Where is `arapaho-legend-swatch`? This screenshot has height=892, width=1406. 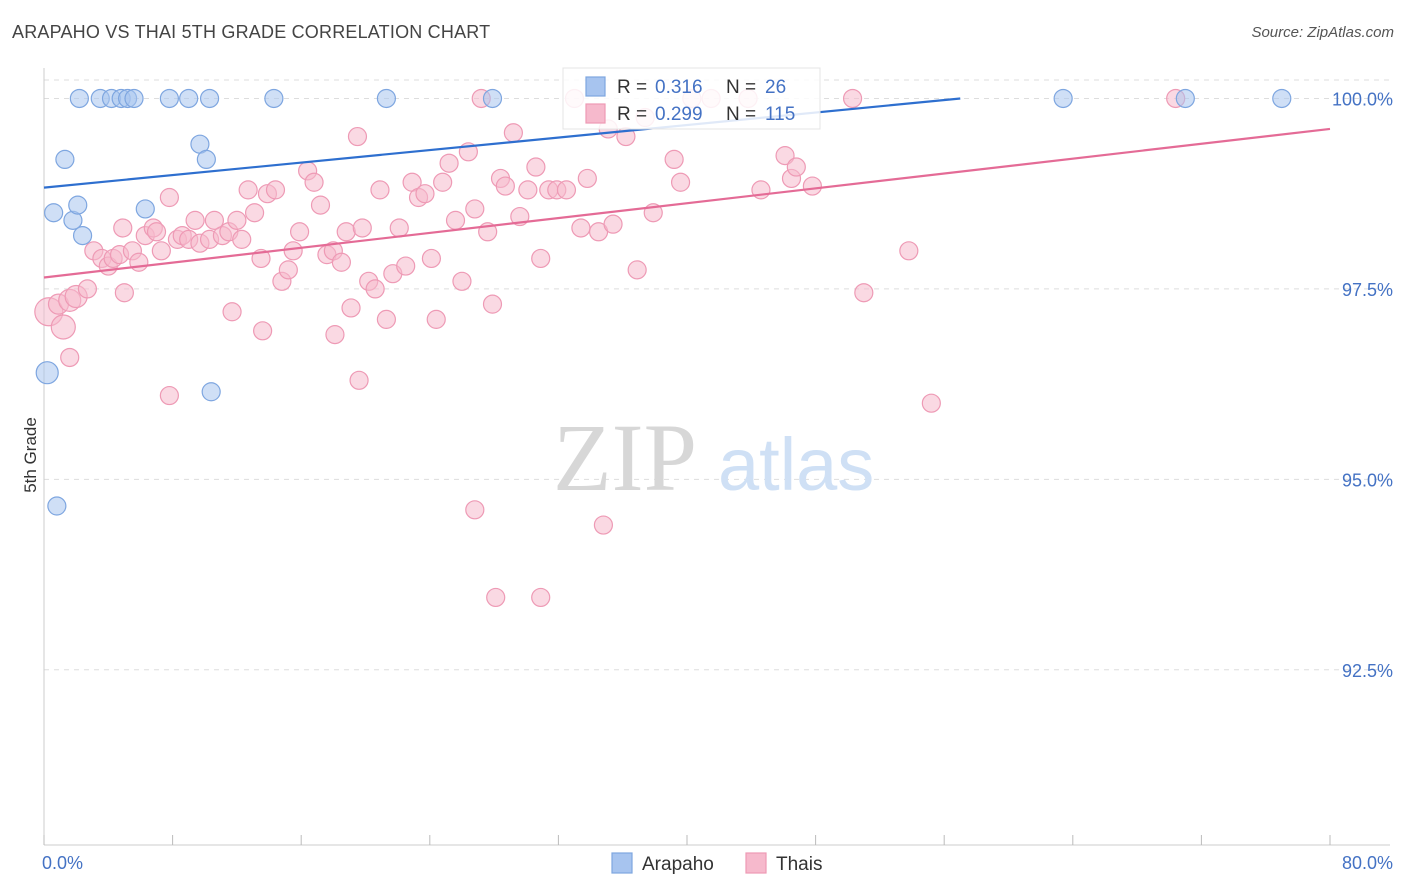 arapaho-legend-swatch is located at coordinates (622, 863).